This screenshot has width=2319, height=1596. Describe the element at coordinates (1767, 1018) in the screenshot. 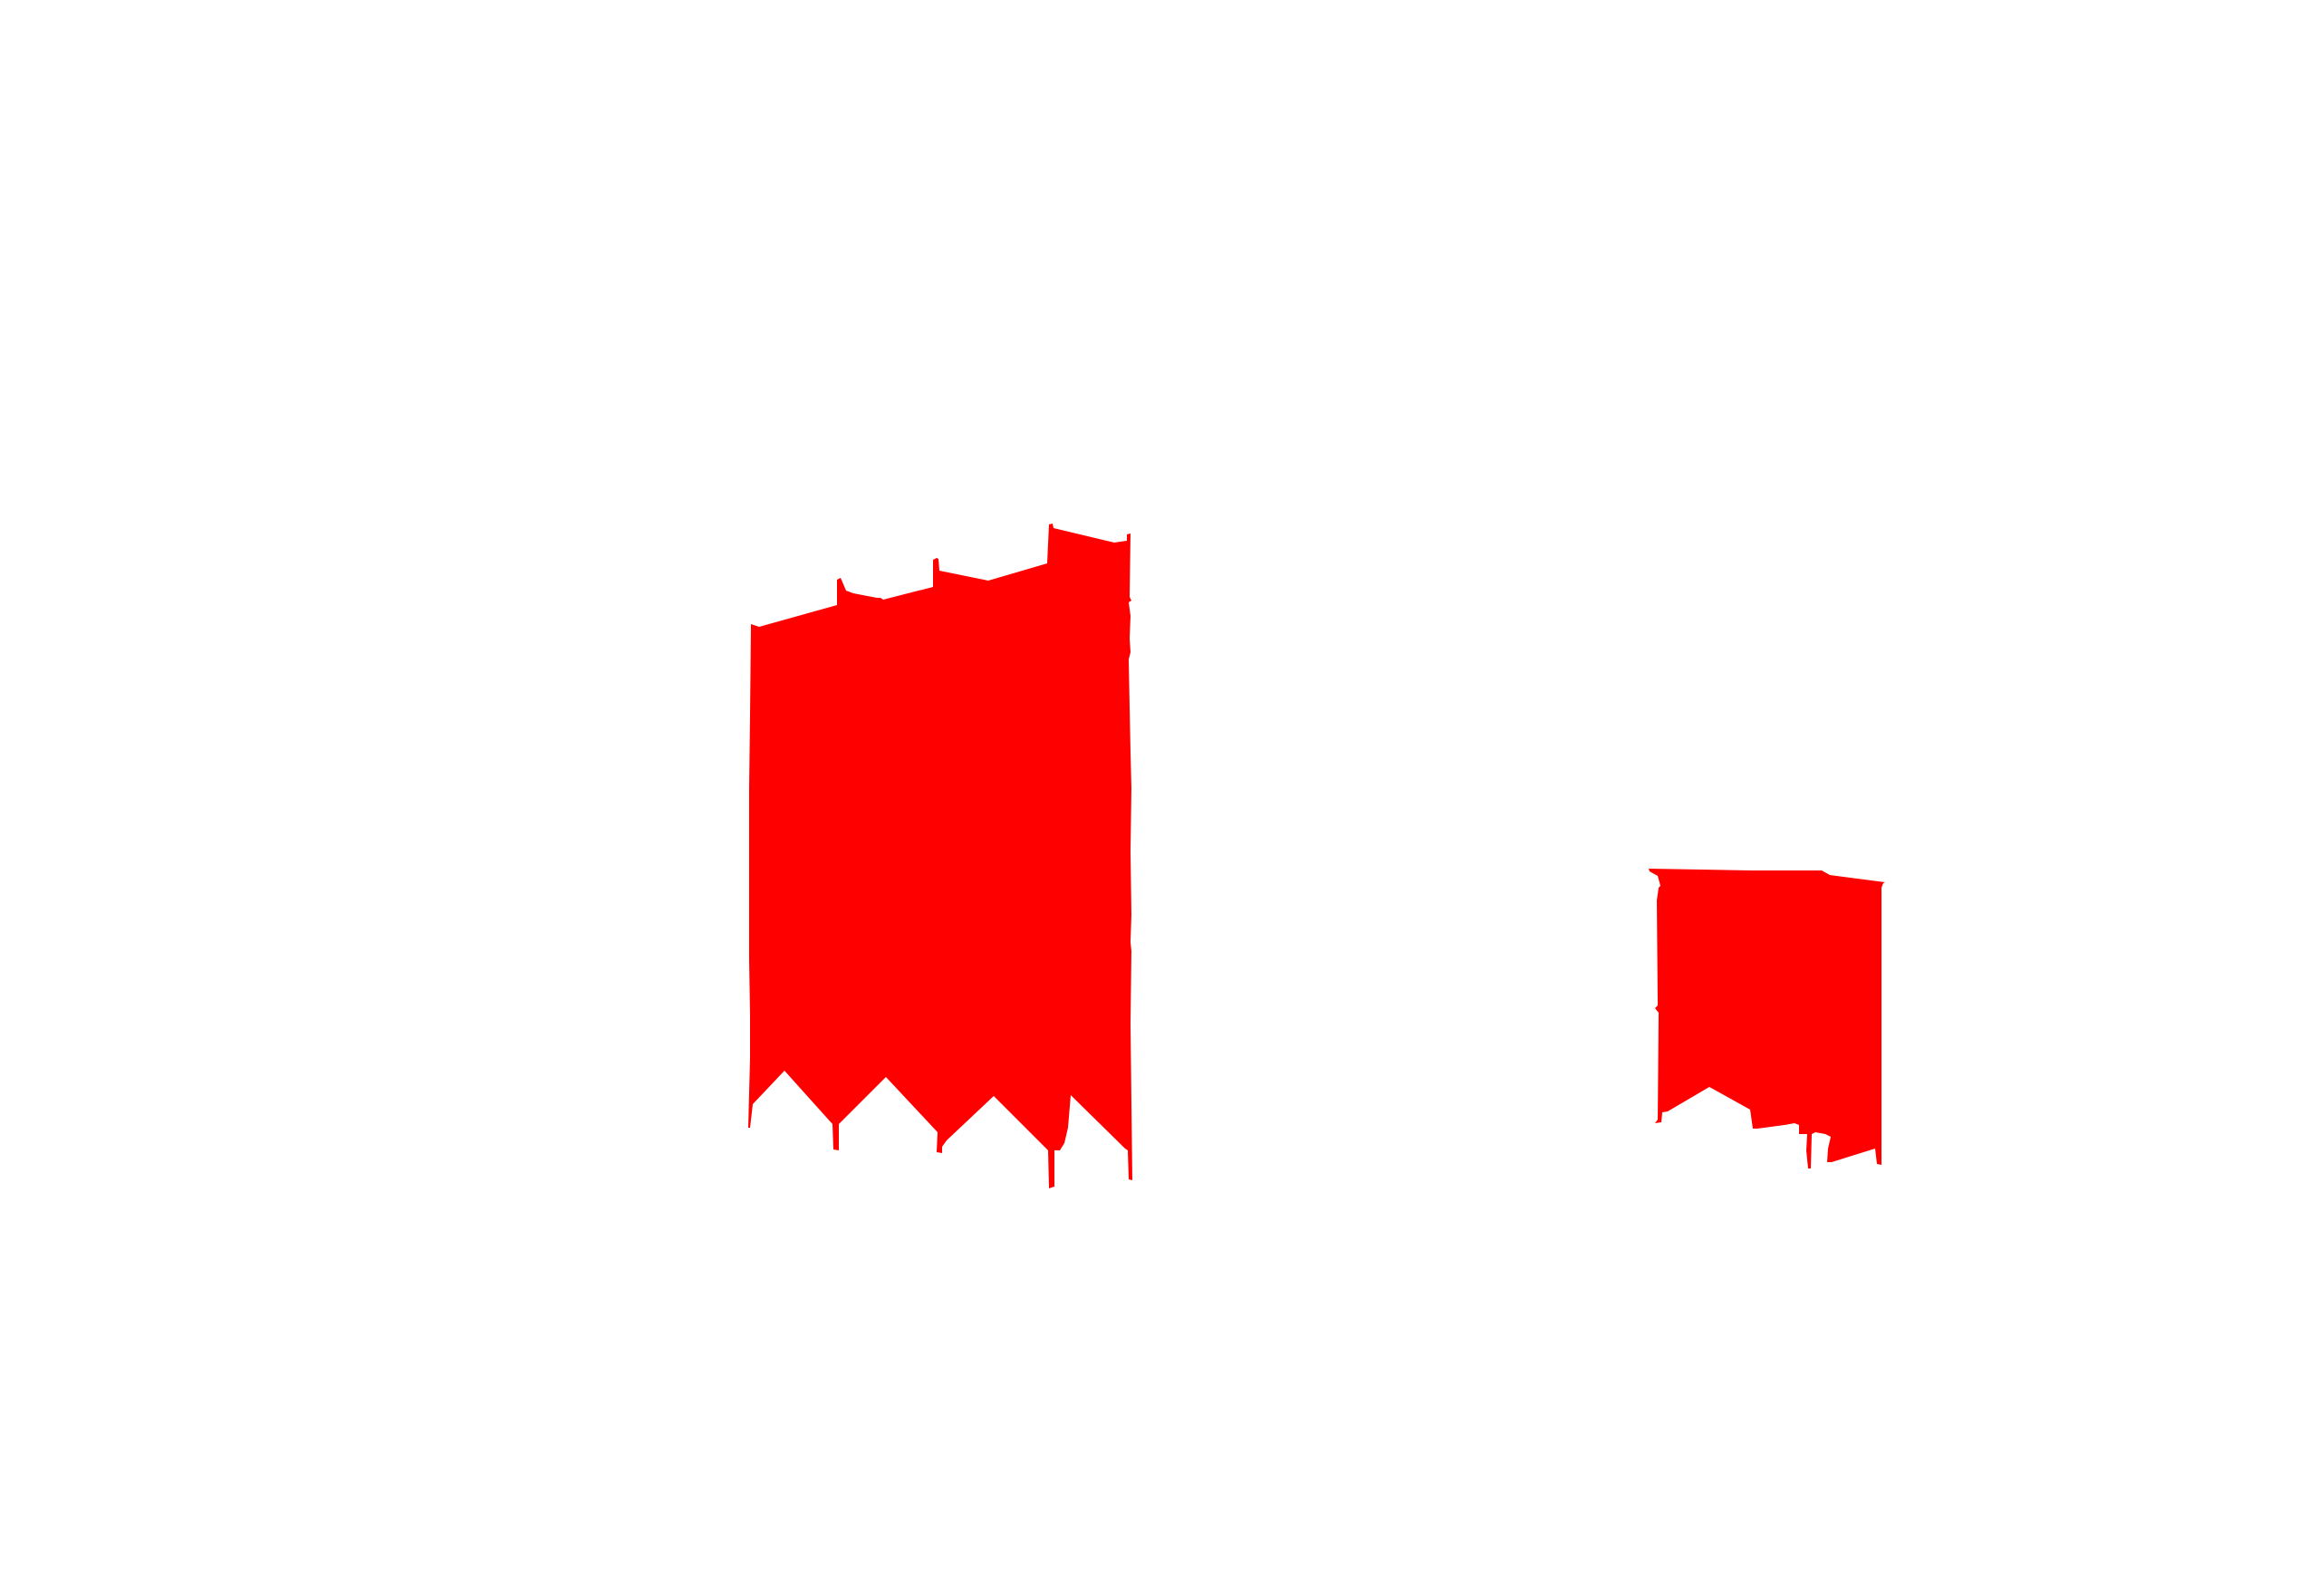

I see `short-red-shape` at that location.